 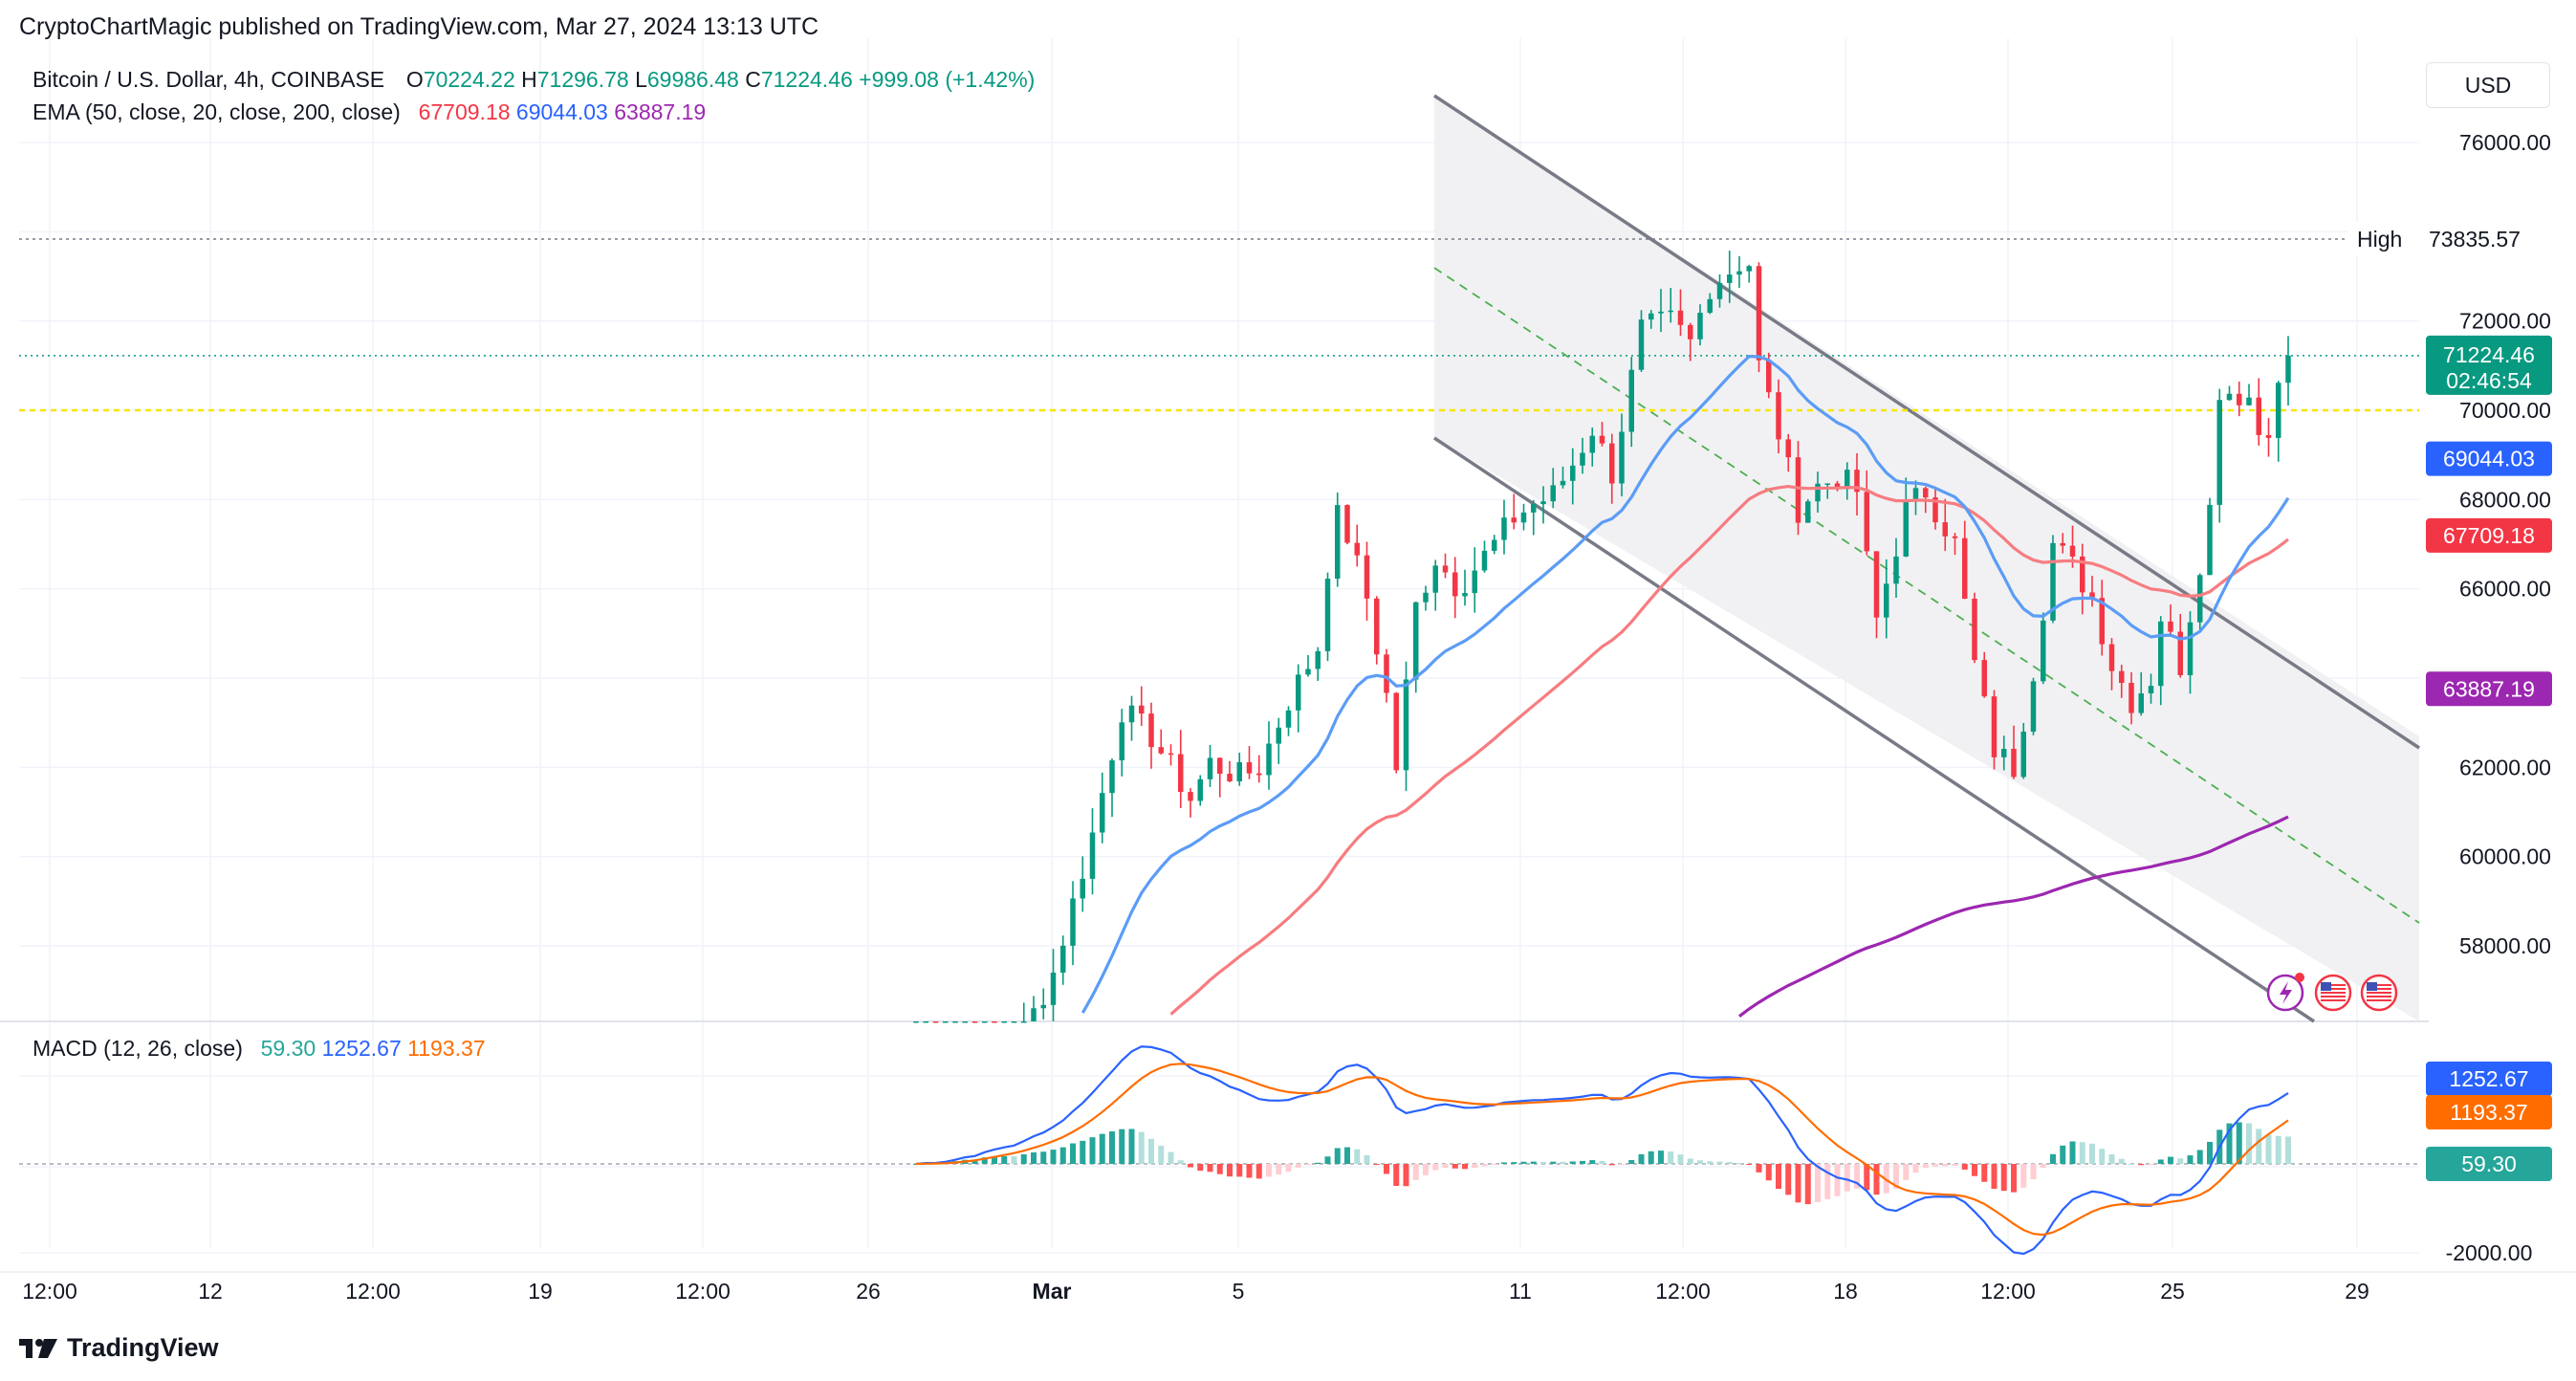 I want to click on close-value: 71224.46, so click(x=806, y=80).